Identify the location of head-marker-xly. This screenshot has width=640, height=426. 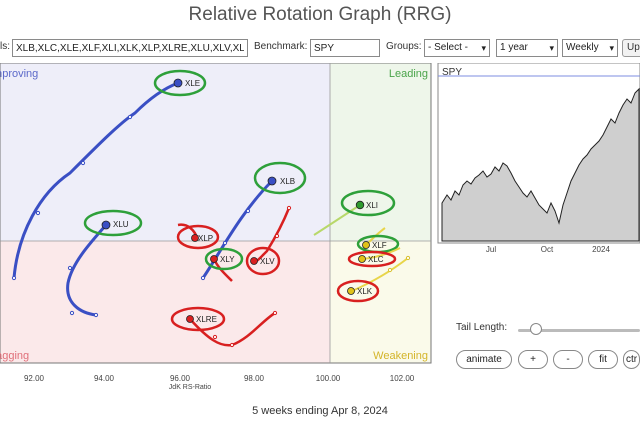
(214, 259).